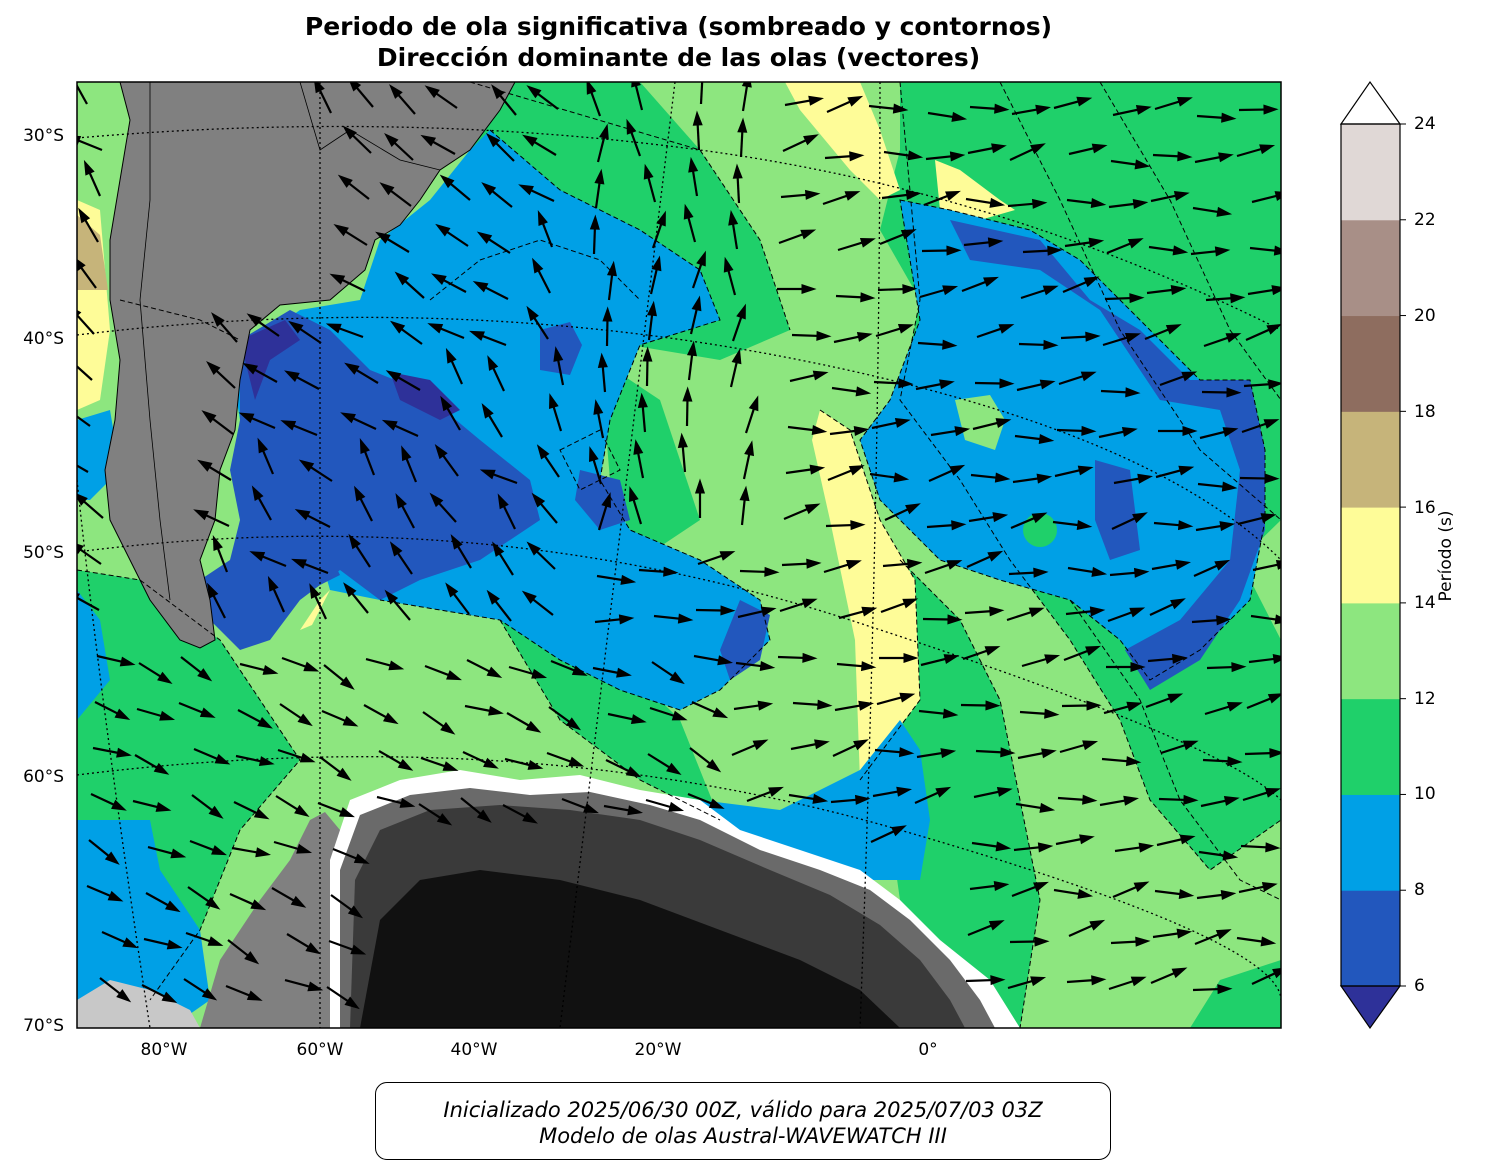 This screenshot has height=1164, width=1485. I want to click on lat-label-30s: 30°S, so click(43, 136).